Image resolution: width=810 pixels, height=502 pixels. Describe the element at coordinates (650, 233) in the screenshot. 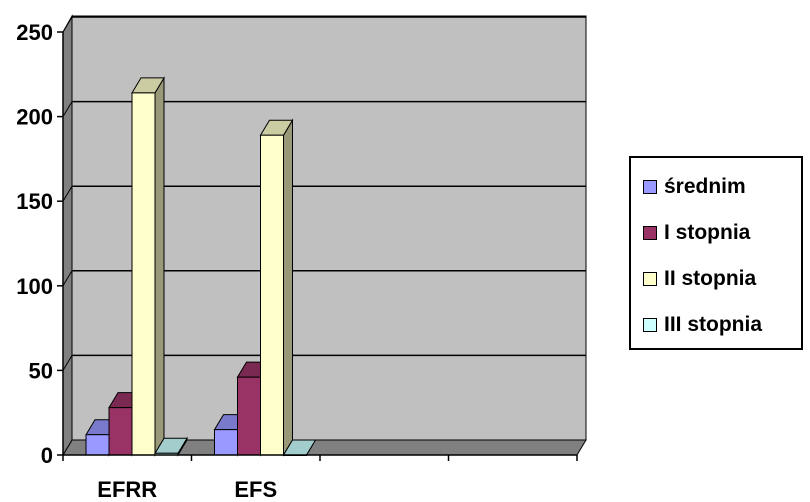

I see `legend-swatch-i-stopnia` at that location.